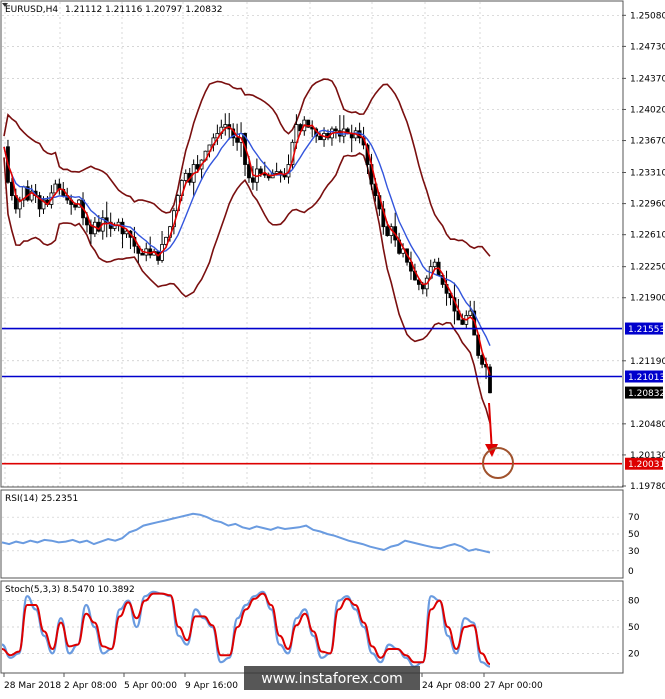 This screenshot has height=699, width=665. Describe the element at coordinates (647, 425) in the screenshot. I see `price-tick-label: 1.20480` at that location.